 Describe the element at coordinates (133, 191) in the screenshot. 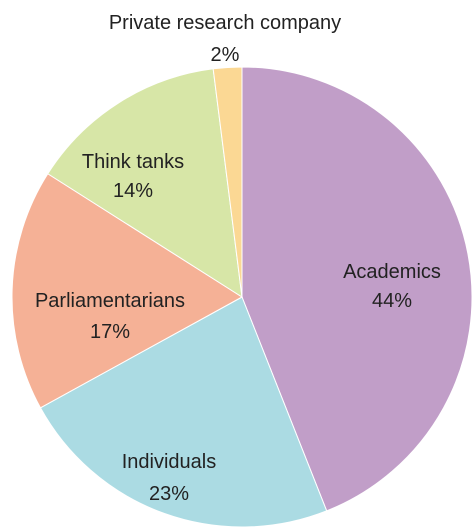

I see `slice-value-think-tanks: 14%` at that location.